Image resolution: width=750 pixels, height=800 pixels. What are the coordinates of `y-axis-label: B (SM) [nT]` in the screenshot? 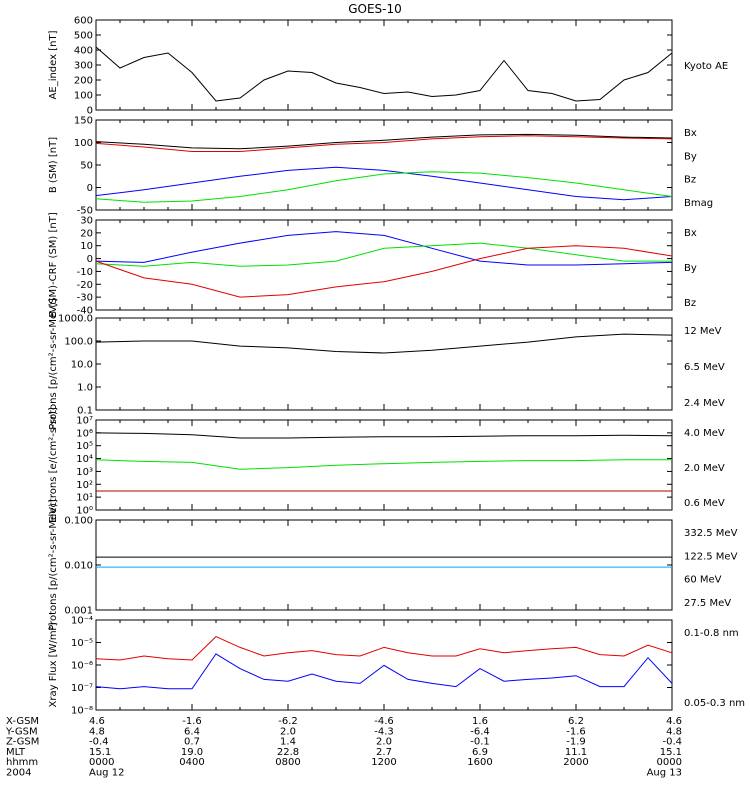 It's located at (53, 165).